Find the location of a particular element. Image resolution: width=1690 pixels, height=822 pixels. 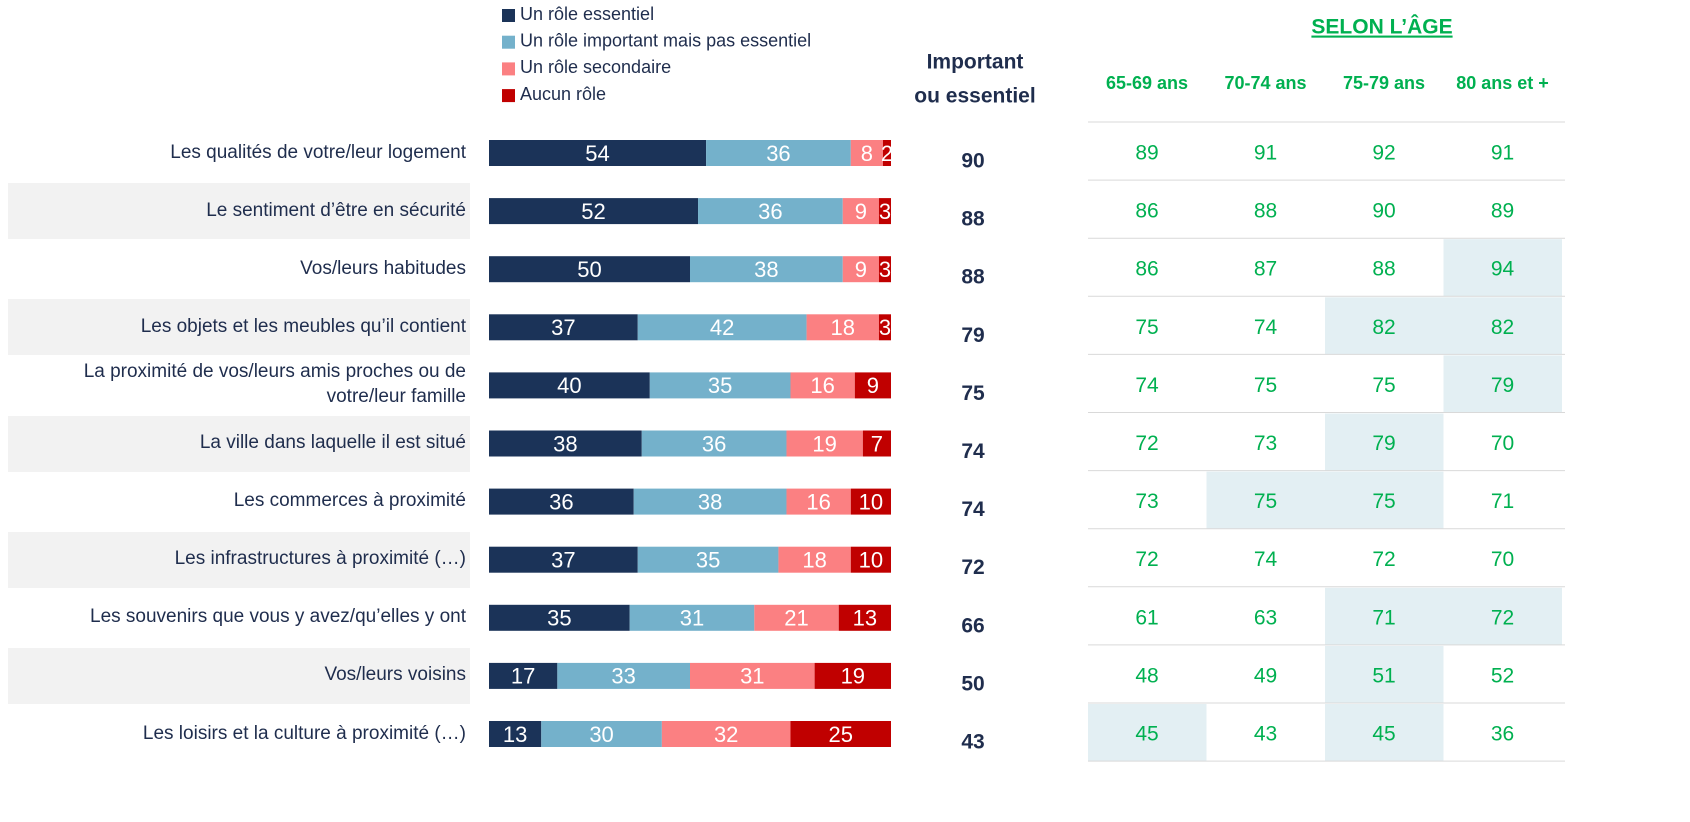

legend-label: Un rôle essentiel is located at coordinates (587, 14).